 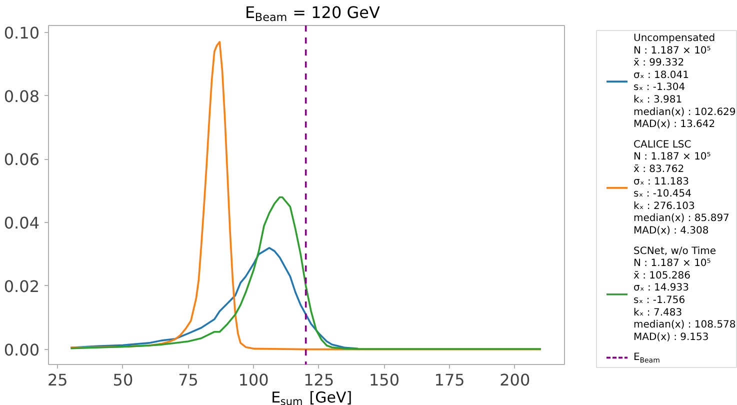 What do you see at coordinates (22, 96) in the screenshot?
I see `y-tick-label: 0.08` at bounding box center [22, 96].